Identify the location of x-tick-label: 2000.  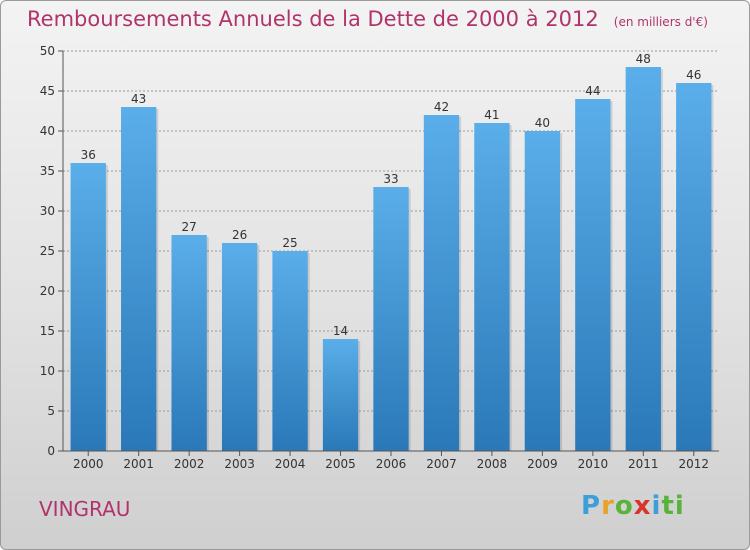
(88, 464).